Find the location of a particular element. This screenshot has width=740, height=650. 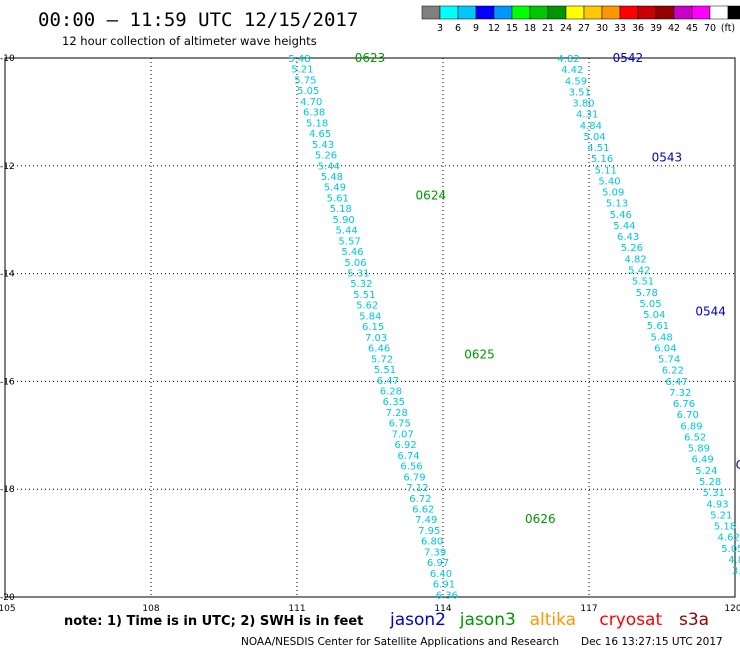

swh-value-label: 7.07 is located at coordinates (403, 434).